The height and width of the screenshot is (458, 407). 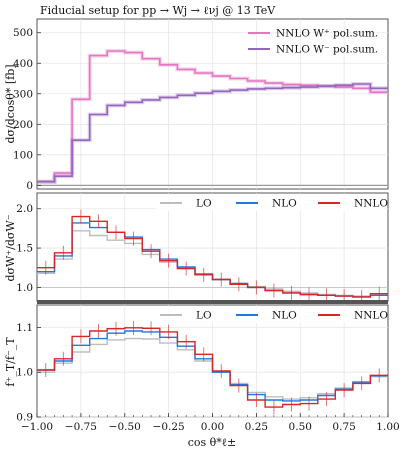 What do you see at coordinates (23, 64) in the screenshot?
I see `distribution-y-tick-label: 400` at bounding box center [23, 64].